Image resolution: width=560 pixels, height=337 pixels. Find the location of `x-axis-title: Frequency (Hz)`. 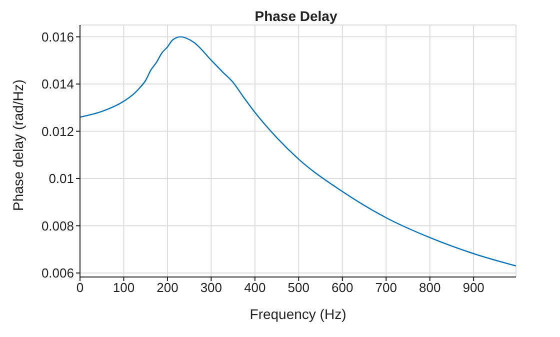

x-axis-title: Frequency (Hz) is located at coordinates (298, 314).